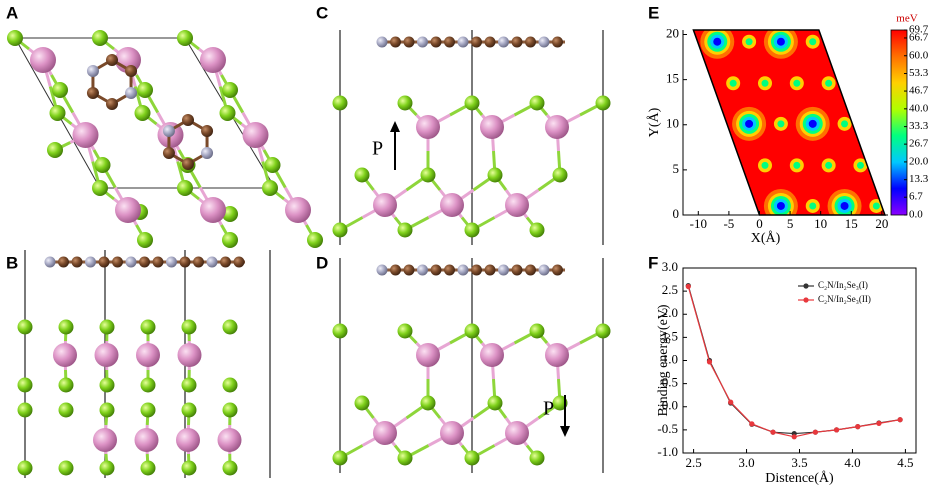  Describe the element at coordinates (672, 78) in the screenshot. I see `y-tick-label: 15` at that location.